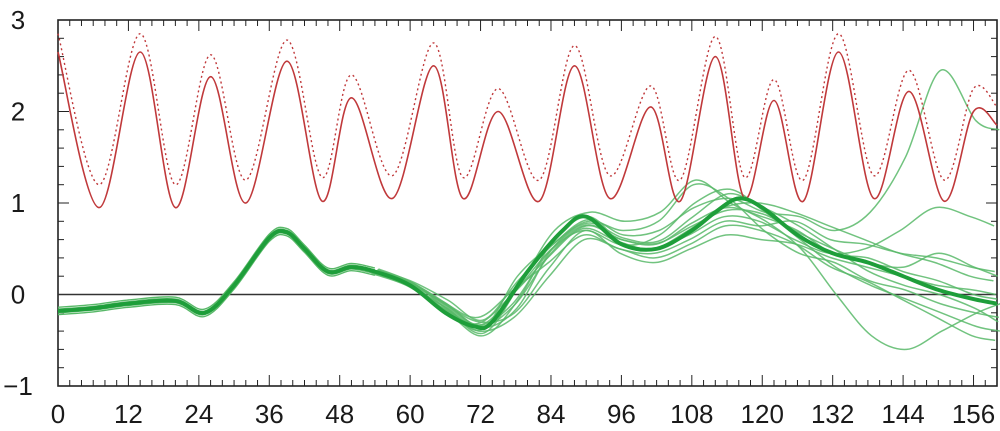  Describe the element at coordinates (198, 414) in the screenshot. I see `x-tick-label: 24` at that location.